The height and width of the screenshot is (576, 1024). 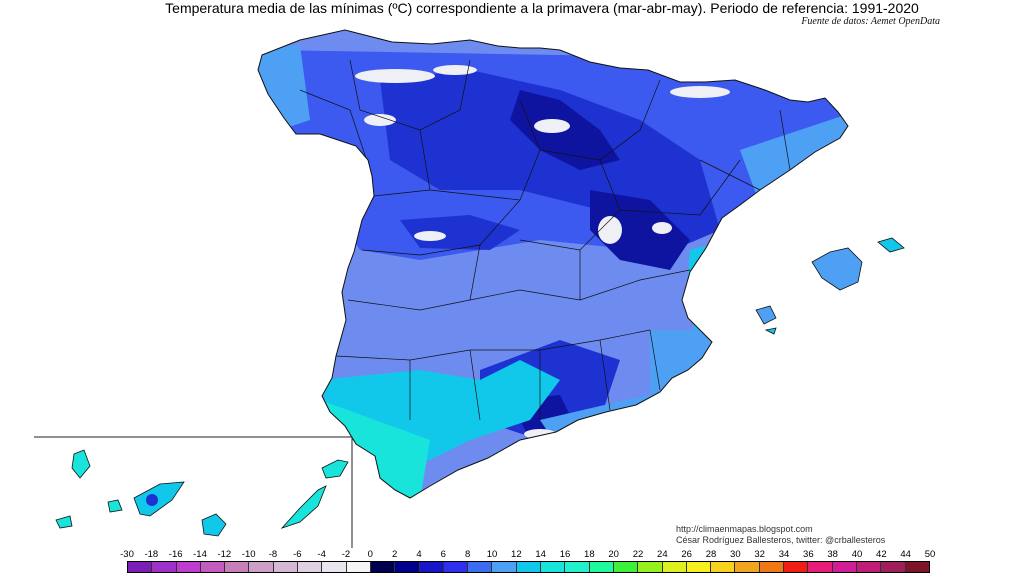 I want to click on legend-tick-label: 14, so click(x=540, y=554).